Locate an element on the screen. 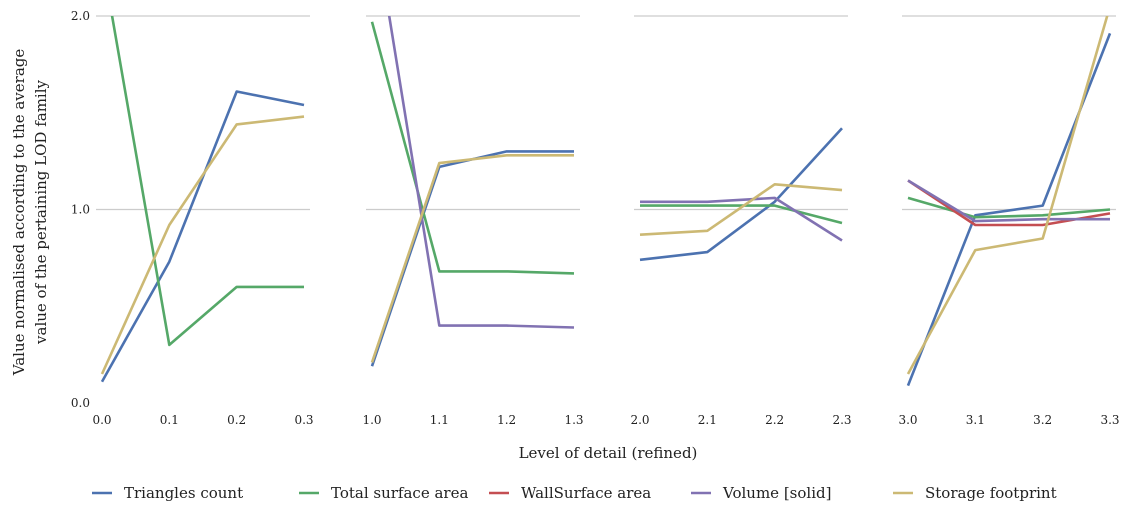  x-axis-label: Level of detail (refined) is located at coordinates (608, 453).